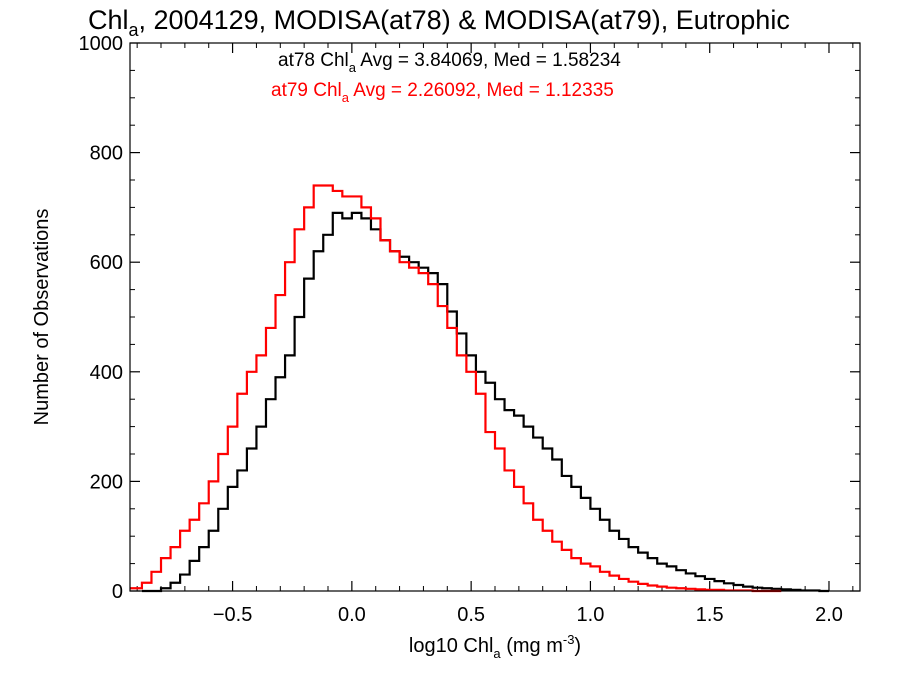  What do you see at coordinates (829, 615) in the screenshot?
I see `x-tick-label: 2.0` at bounding box center [829, 615].